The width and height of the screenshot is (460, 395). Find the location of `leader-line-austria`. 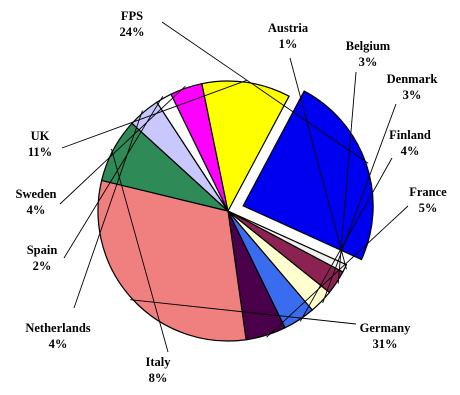

leader-line-austria is located at coordinates (318, 163).